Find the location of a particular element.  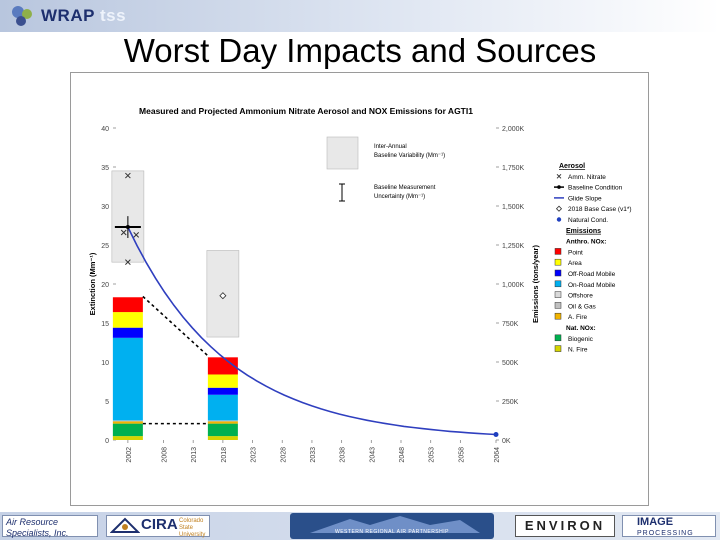

legend-base-case-icon is located at coordinates (559, 208).